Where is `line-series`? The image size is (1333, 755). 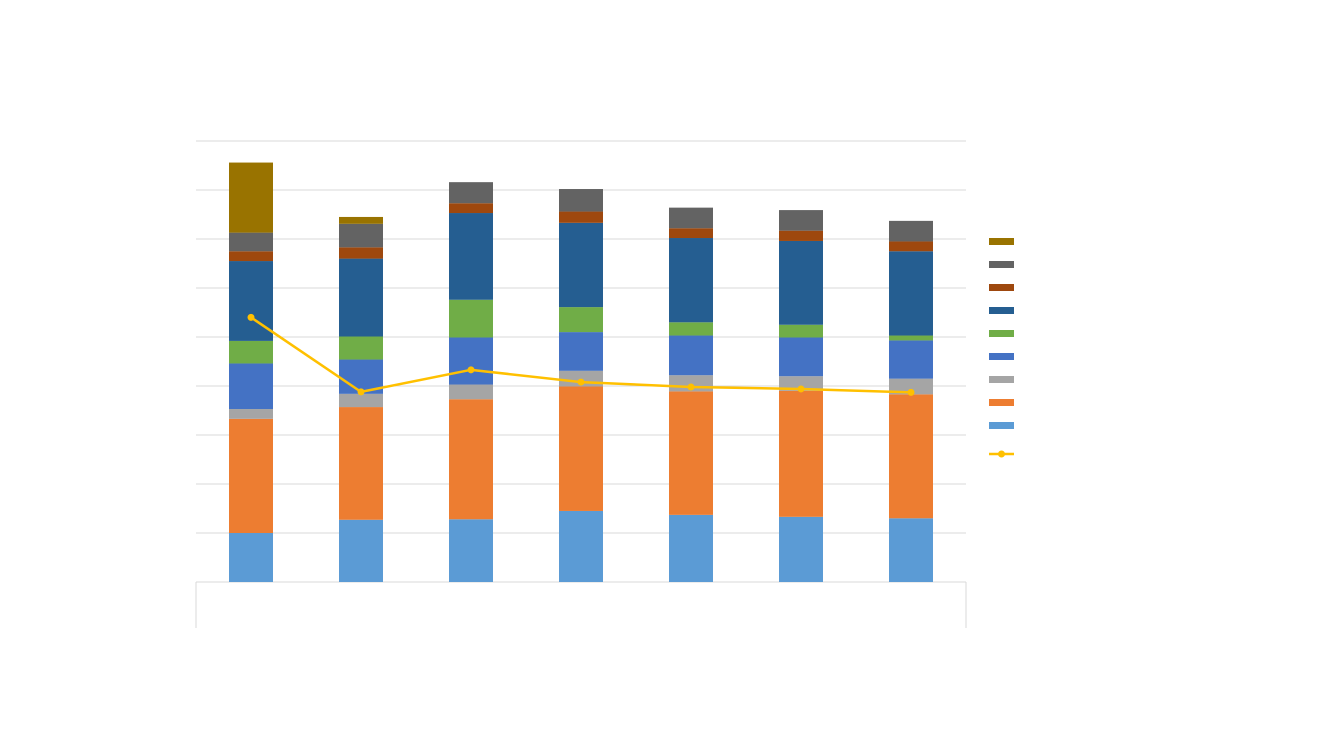
line-series is located at coordinates (581, 354).